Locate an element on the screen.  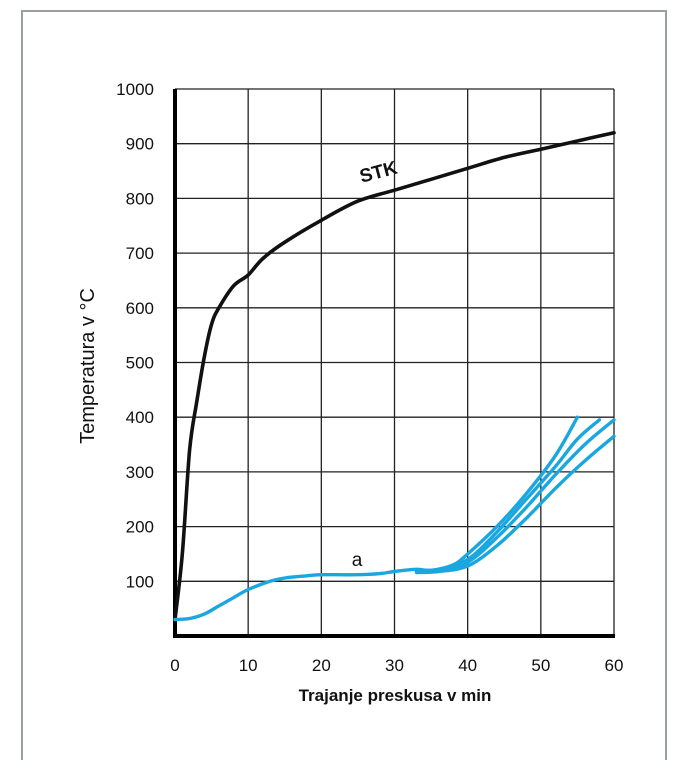
y-tick-label: 300 is located at coordinates (140, 472).